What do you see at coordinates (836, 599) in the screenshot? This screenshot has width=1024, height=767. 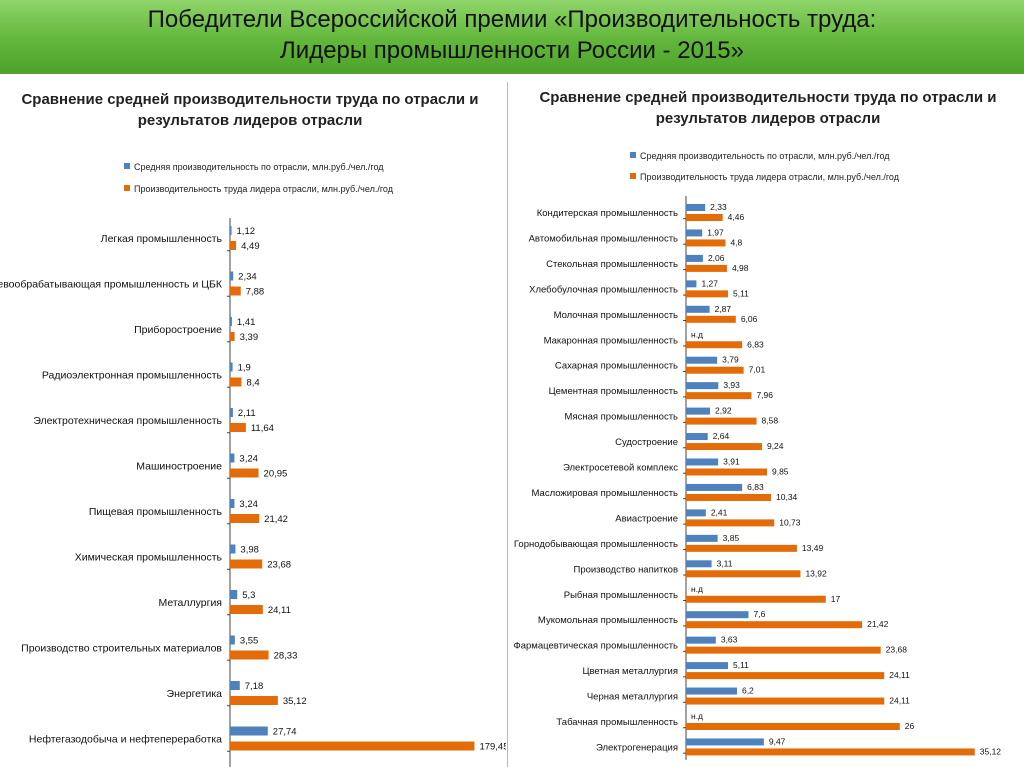 I see `data-label-leader: 17` at bounding box center [836, 599].